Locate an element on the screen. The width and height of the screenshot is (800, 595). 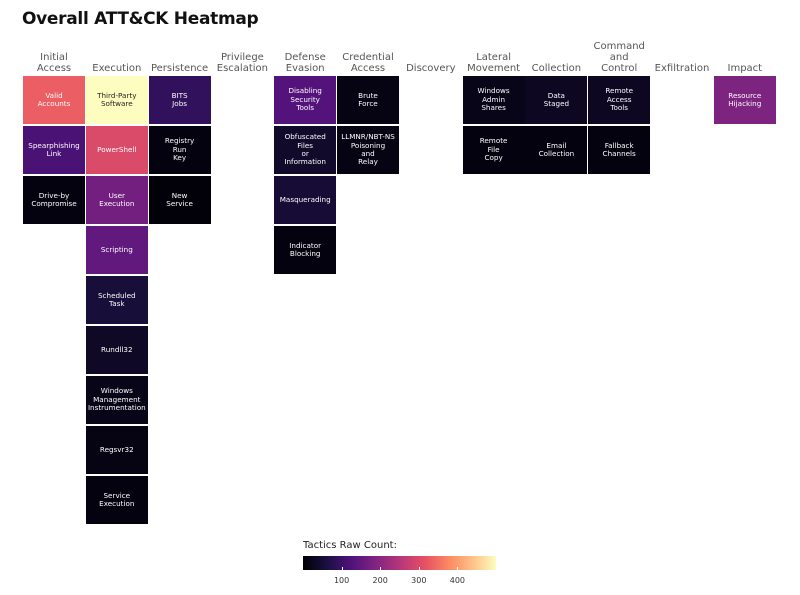
technique-cell: Spearphishing Link is located at coordinates (54, 150).